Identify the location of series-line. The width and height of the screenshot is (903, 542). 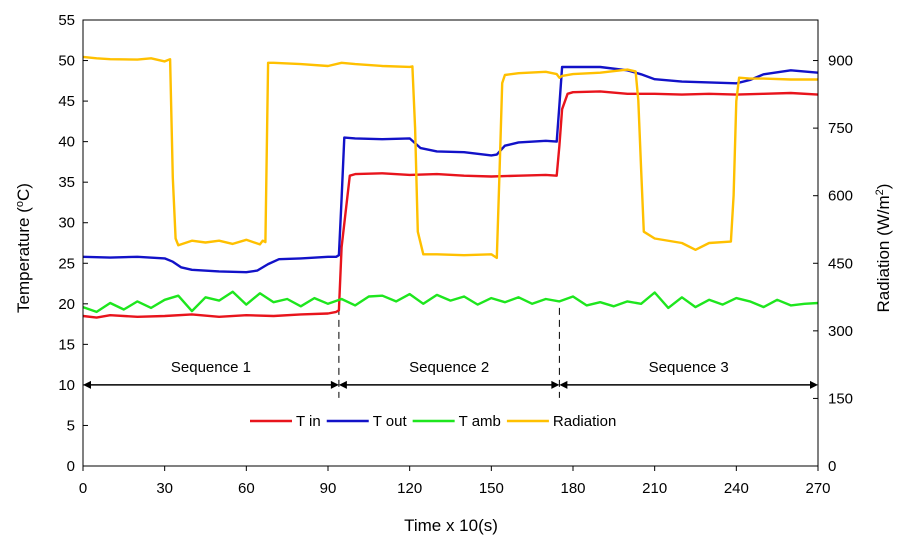
(450, 302).